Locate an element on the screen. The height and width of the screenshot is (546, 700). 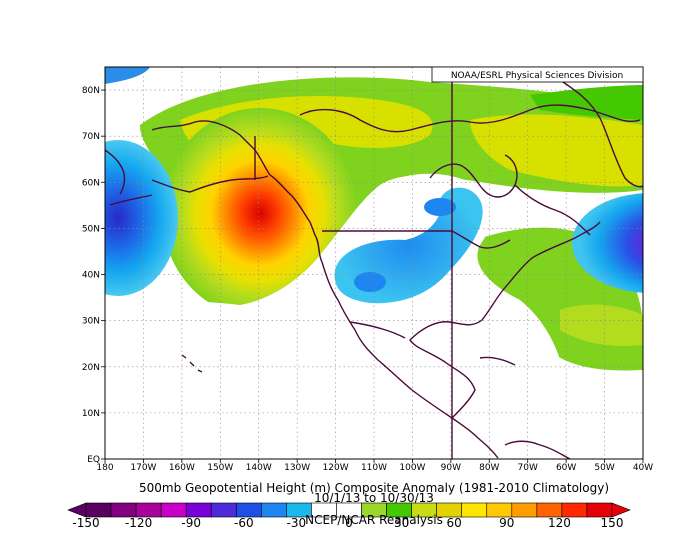
positive-anomaly-gulf-of-alaska is located at coordinates (260, 213).